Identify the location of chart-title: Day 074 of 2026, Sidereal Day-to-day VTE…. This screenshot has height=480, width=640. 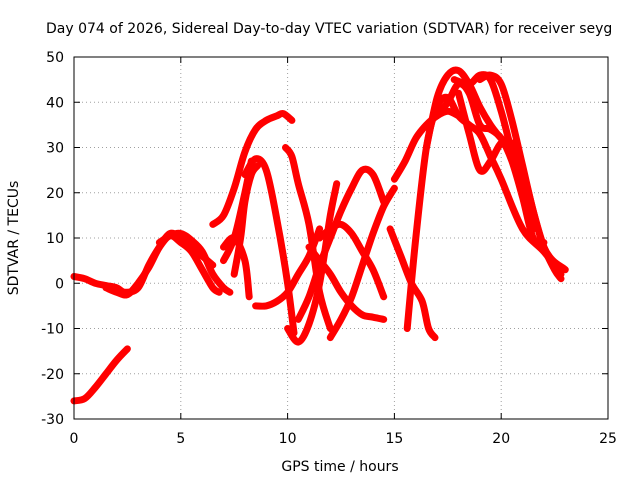
(329, 29).